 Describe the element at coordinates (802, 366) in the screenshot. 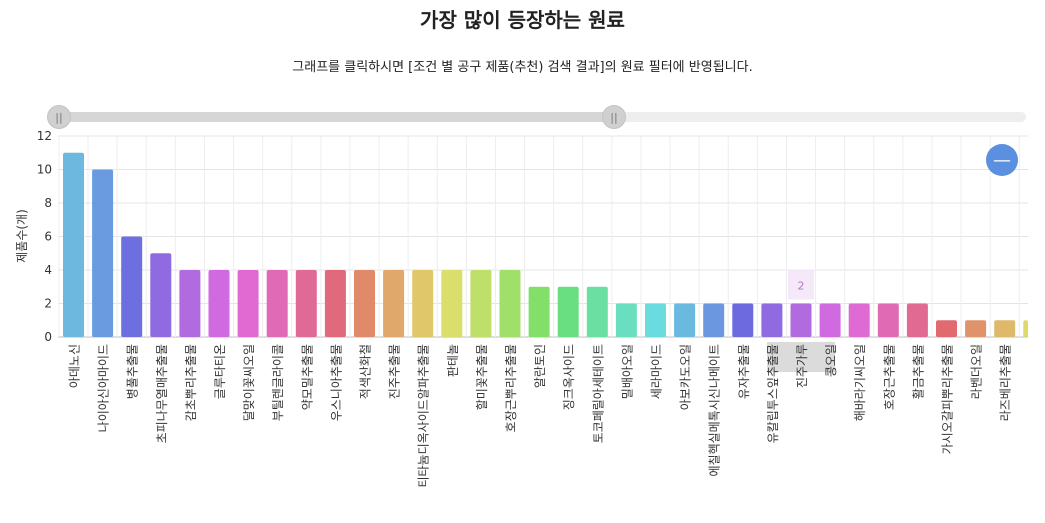

I see `x-category-label: 진주가루` at that location.